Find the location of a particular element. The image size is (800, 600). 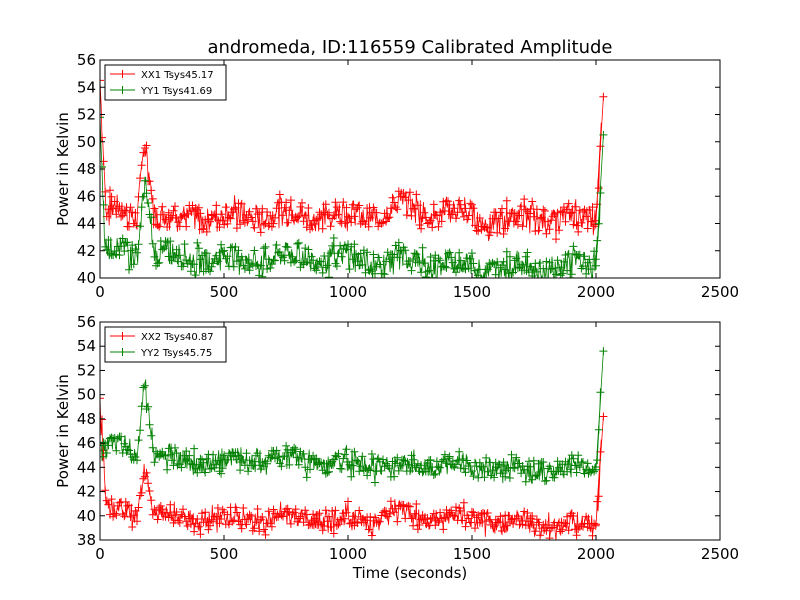

x-axis-label: Time (seconds) is located at coordinates (410, 573).